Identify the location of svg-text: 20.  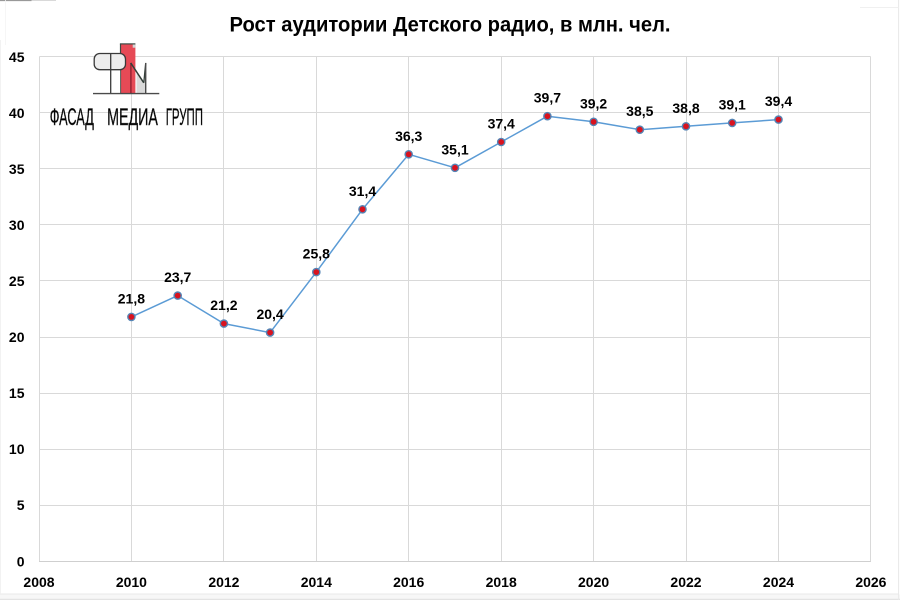
(17, 337).